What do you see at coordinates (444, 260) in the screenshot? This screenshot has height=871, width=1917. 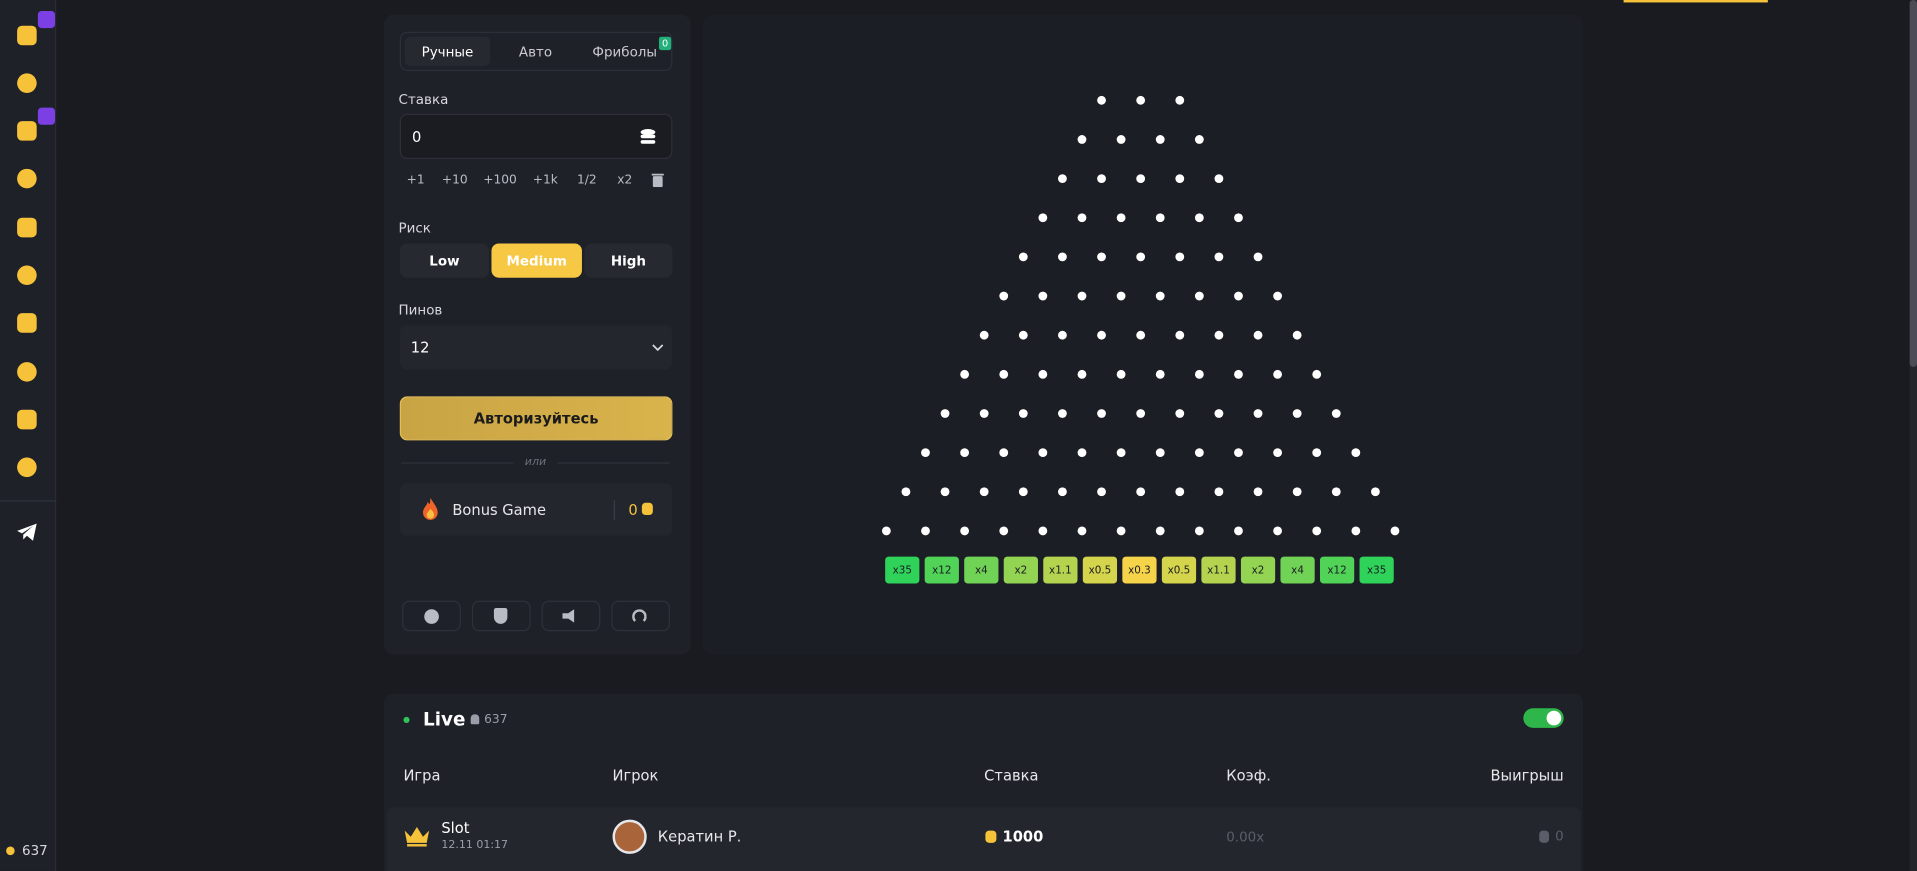 I see `risk-low: Low` at bounding box center [444, 260].